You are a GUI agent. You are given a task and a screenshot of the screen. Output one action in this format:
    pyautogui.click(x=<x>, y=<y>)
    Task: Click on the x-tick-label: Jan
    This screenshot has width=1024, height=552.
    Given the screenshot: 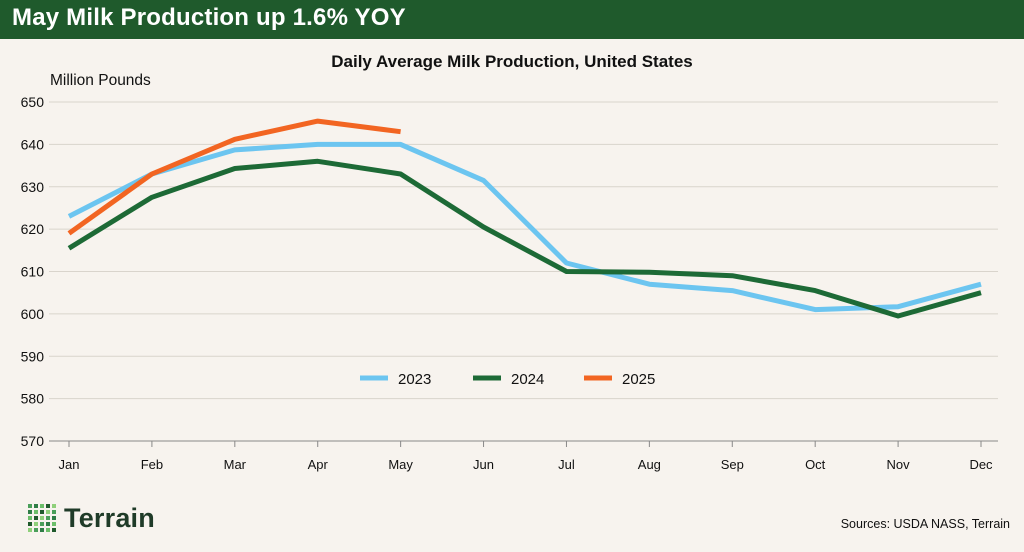 What is the action you would take?
    pyautogui.click(x=69, y=464)
    